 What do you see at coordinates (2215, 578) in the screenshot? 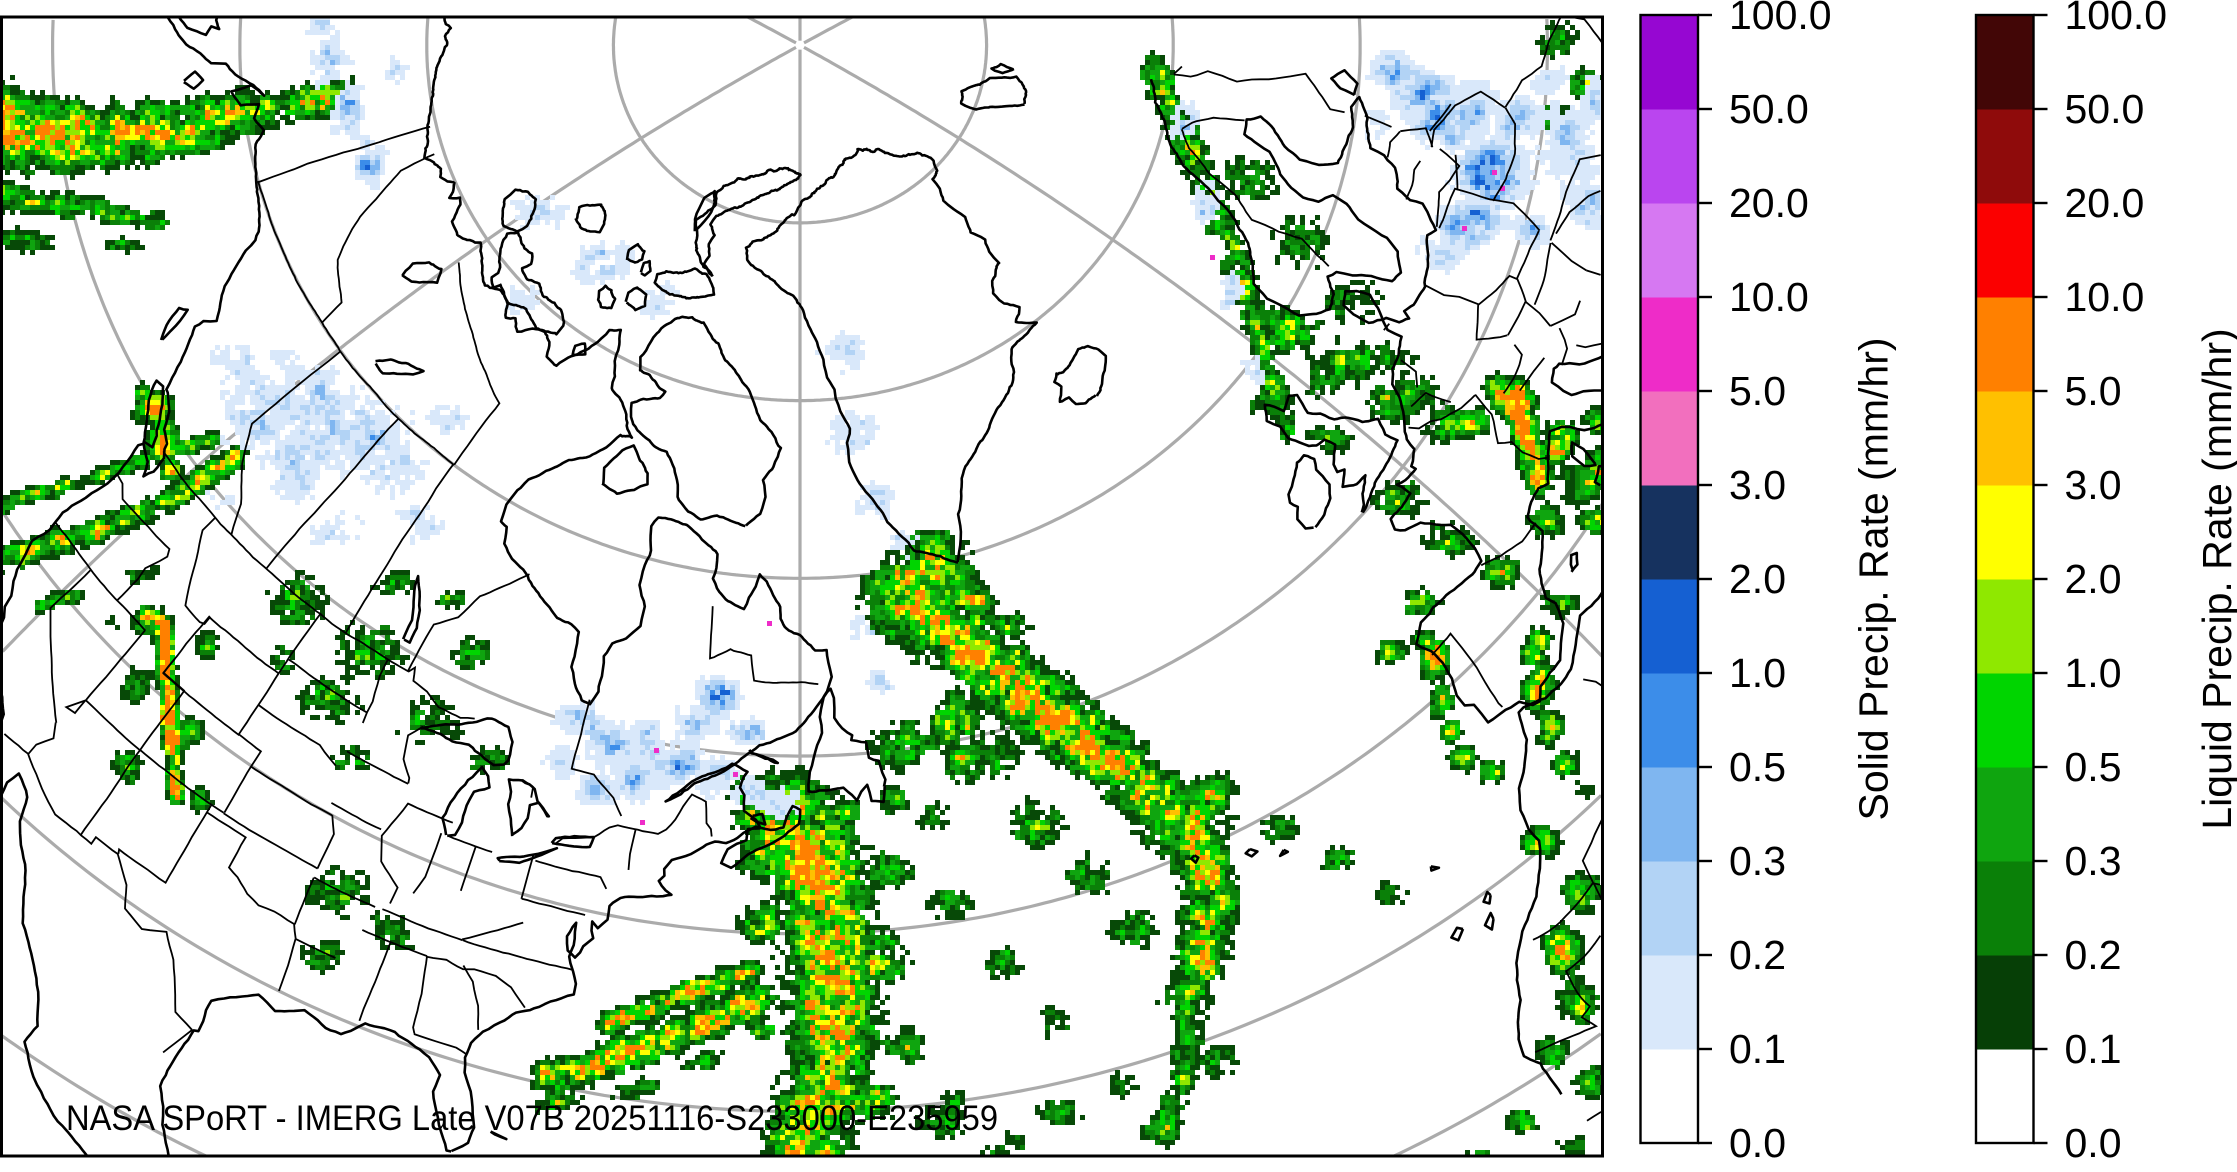
I see `svg-text: Liquid Precip. Rate (mm/hr)` at bounding box center [2215, 578].